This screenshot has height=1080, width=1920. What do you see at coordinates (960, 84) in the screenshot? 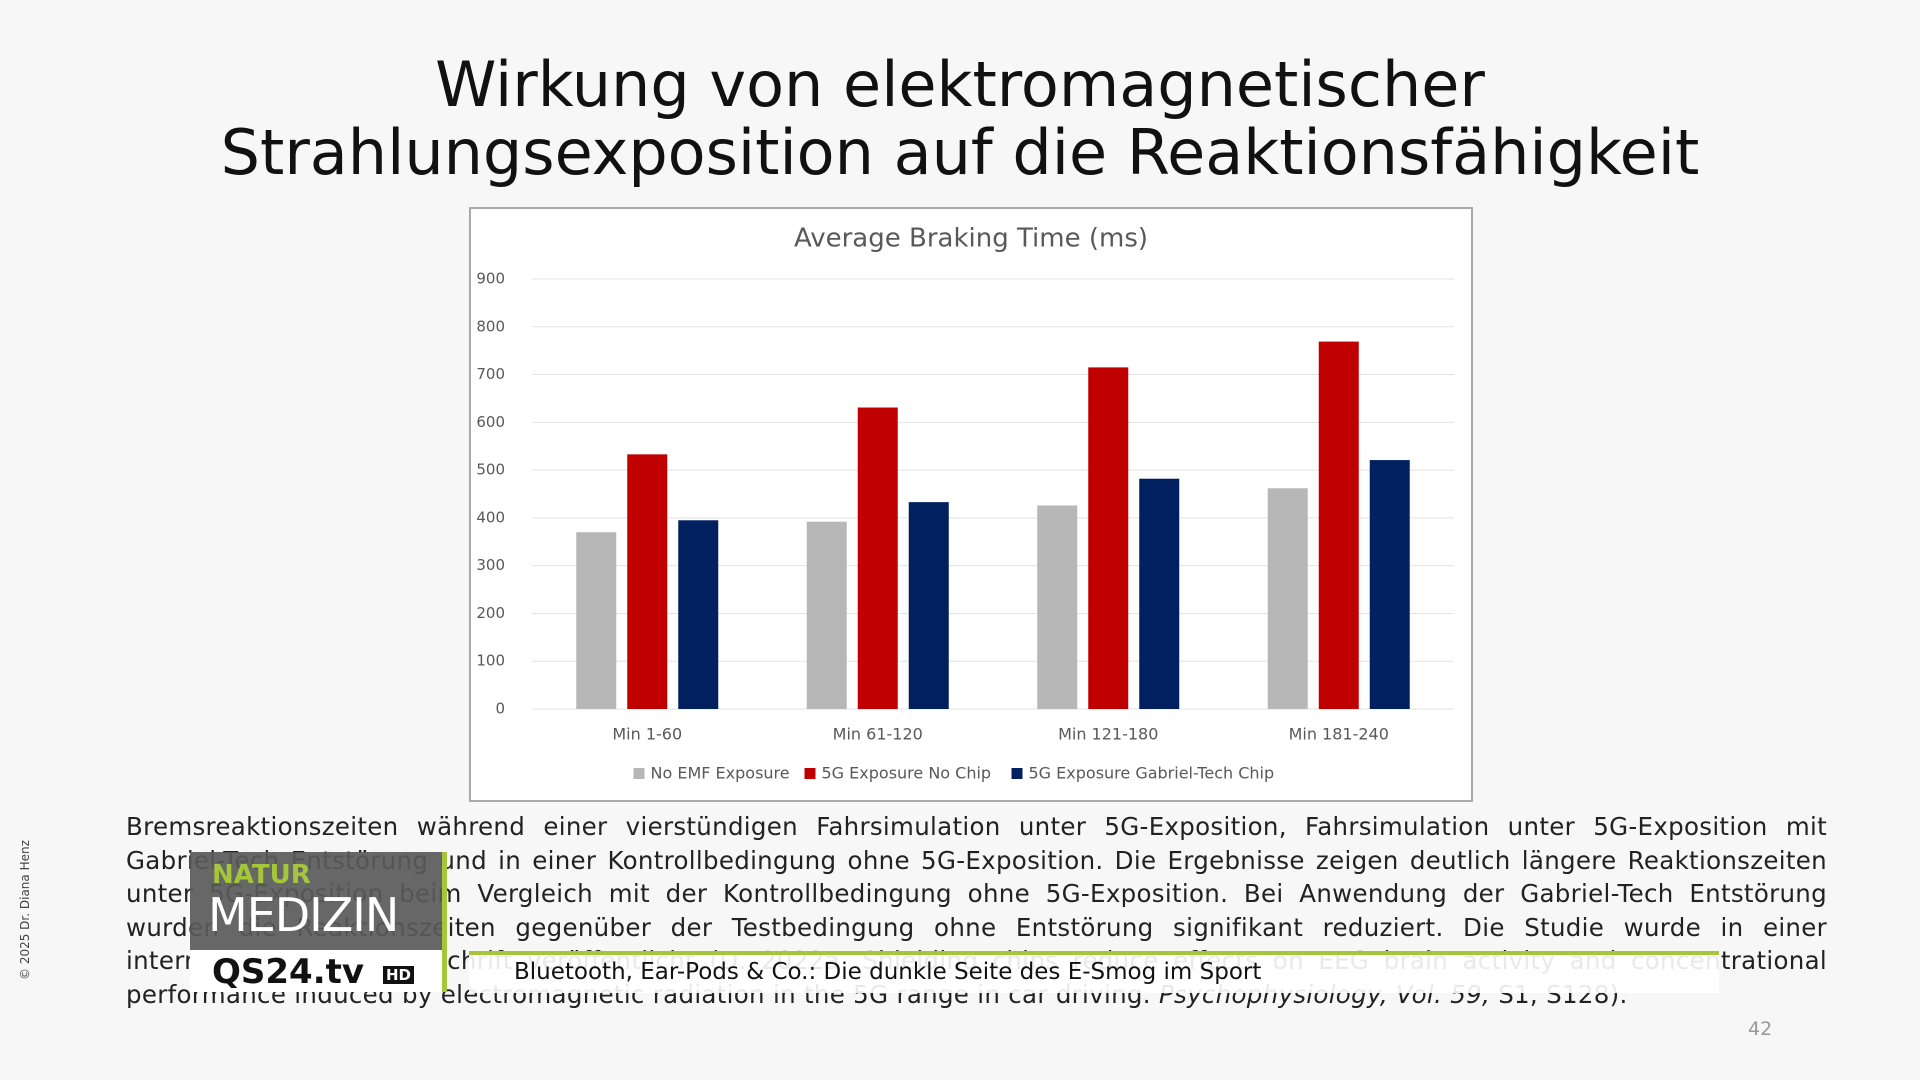
I see `slide-title: Wirkung von elektromagnetischer` at bounding box center [960, 84].